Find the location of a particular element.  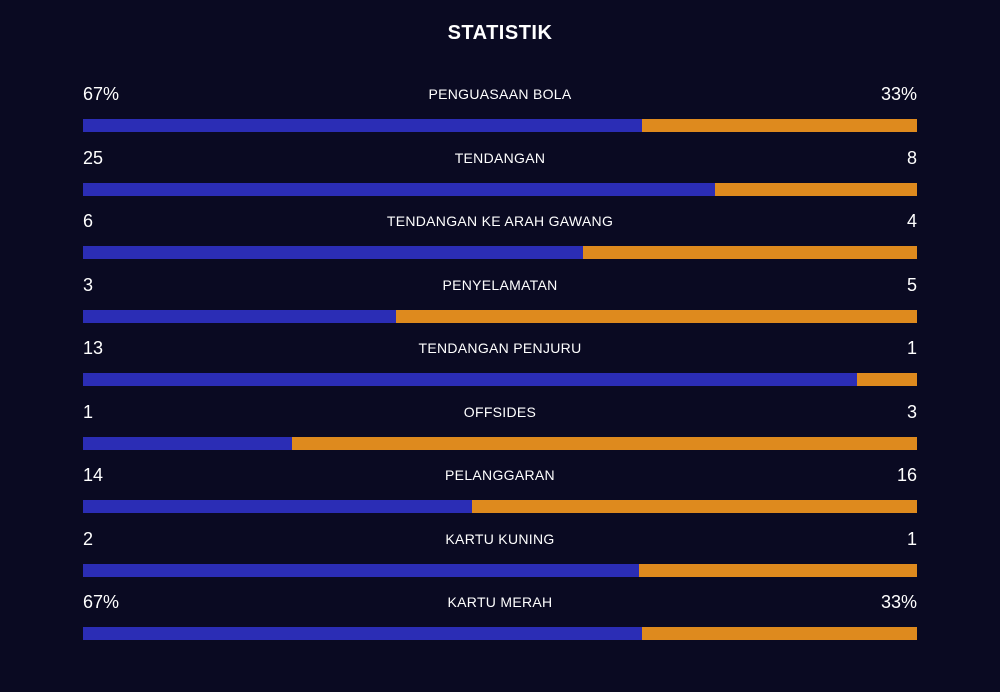

away-value: 3 is located at coordinates (911, 411).